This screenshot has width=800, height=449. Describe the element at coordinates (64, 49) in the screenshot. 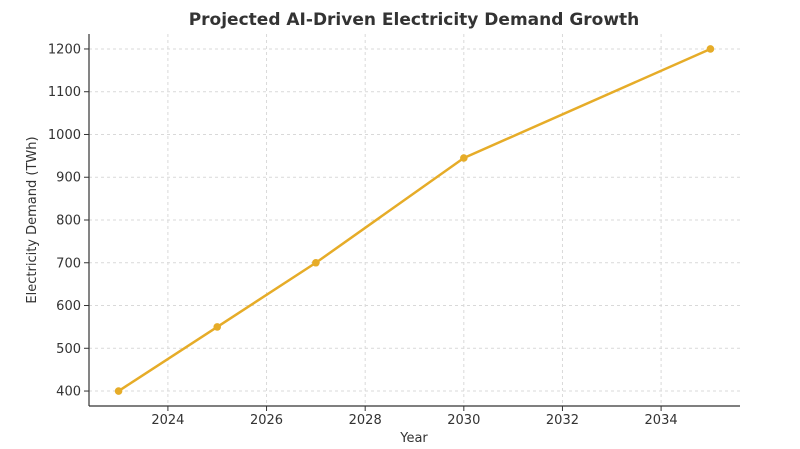

I see `y-tick-label: 1200` at that location.